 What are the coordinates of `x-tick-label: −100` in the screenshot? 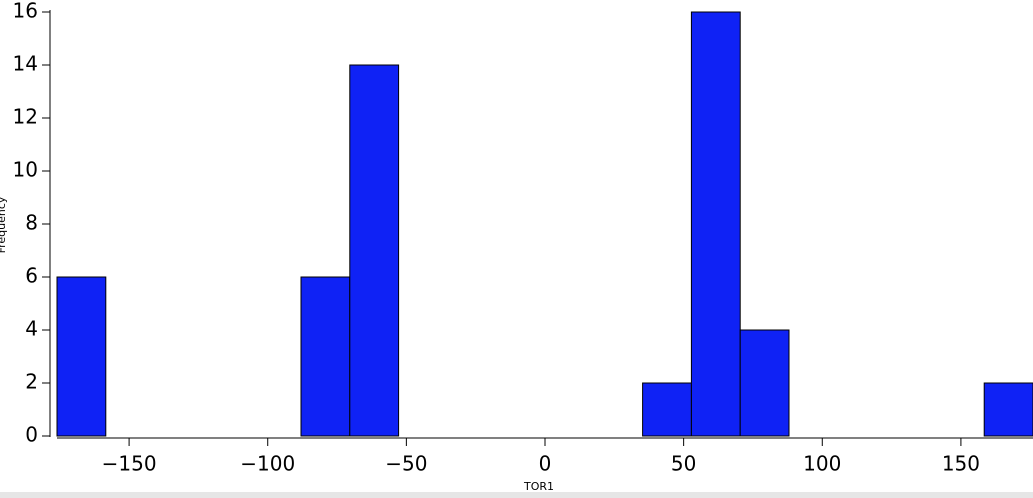 It's located at (267, 464).